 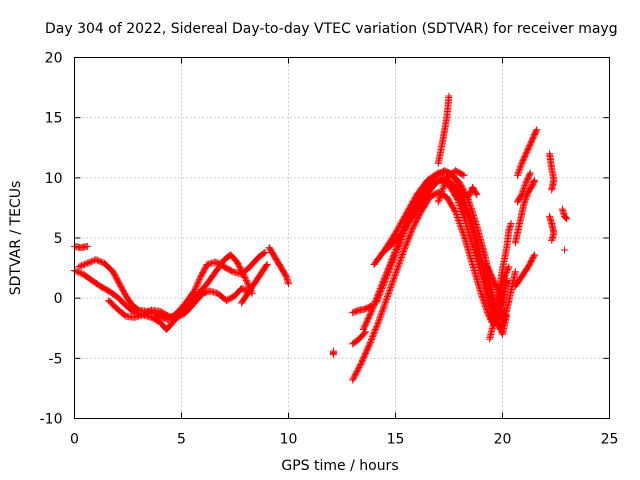 What do you see at coordinates (396, 440) in the screenshot?
I see `x-tick-label: 15` at bounding box center [396, 440].